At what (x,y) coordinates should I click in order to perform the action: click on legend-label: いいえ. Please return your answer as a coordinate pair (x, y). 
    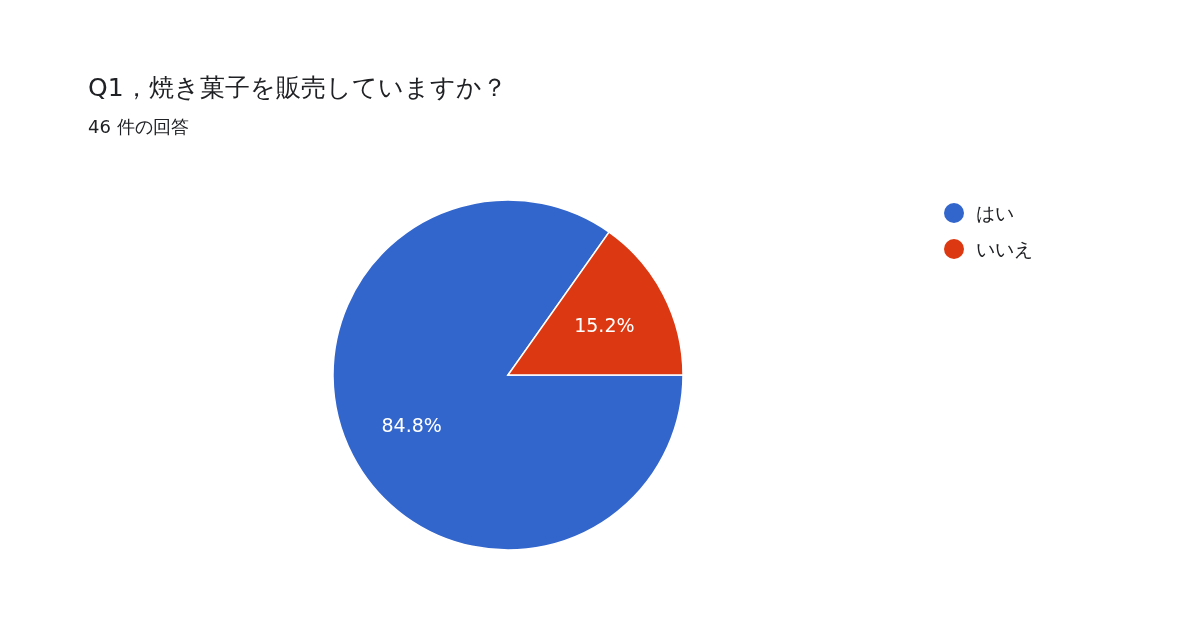
    Looking at the image, I should click on (1004, 248).